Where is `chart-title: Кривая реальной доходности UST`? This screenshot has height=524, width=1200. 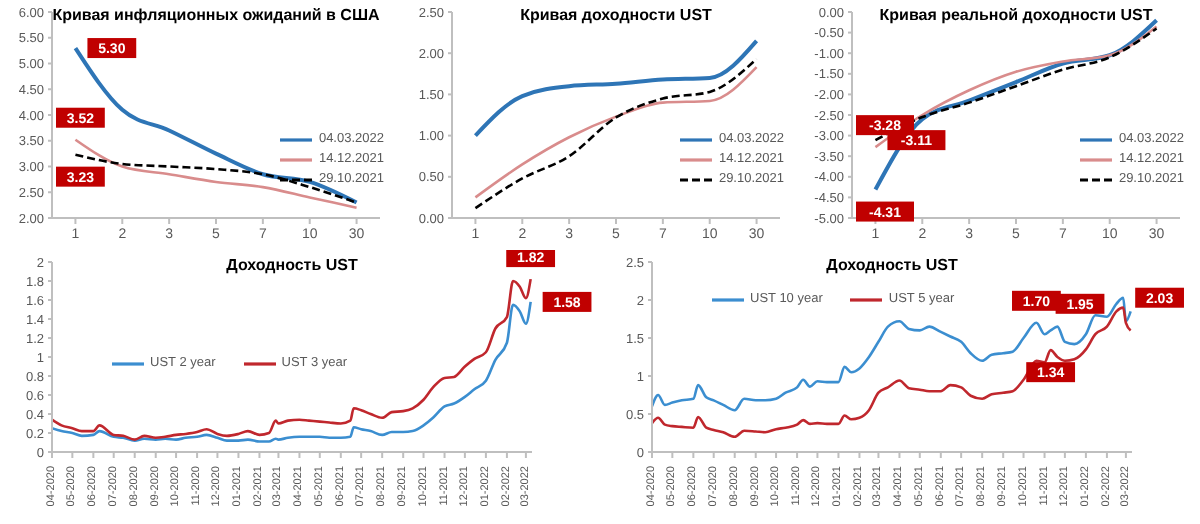 chart-title: Кривая реальной доходности UST is located at coordinates (1016, 15).